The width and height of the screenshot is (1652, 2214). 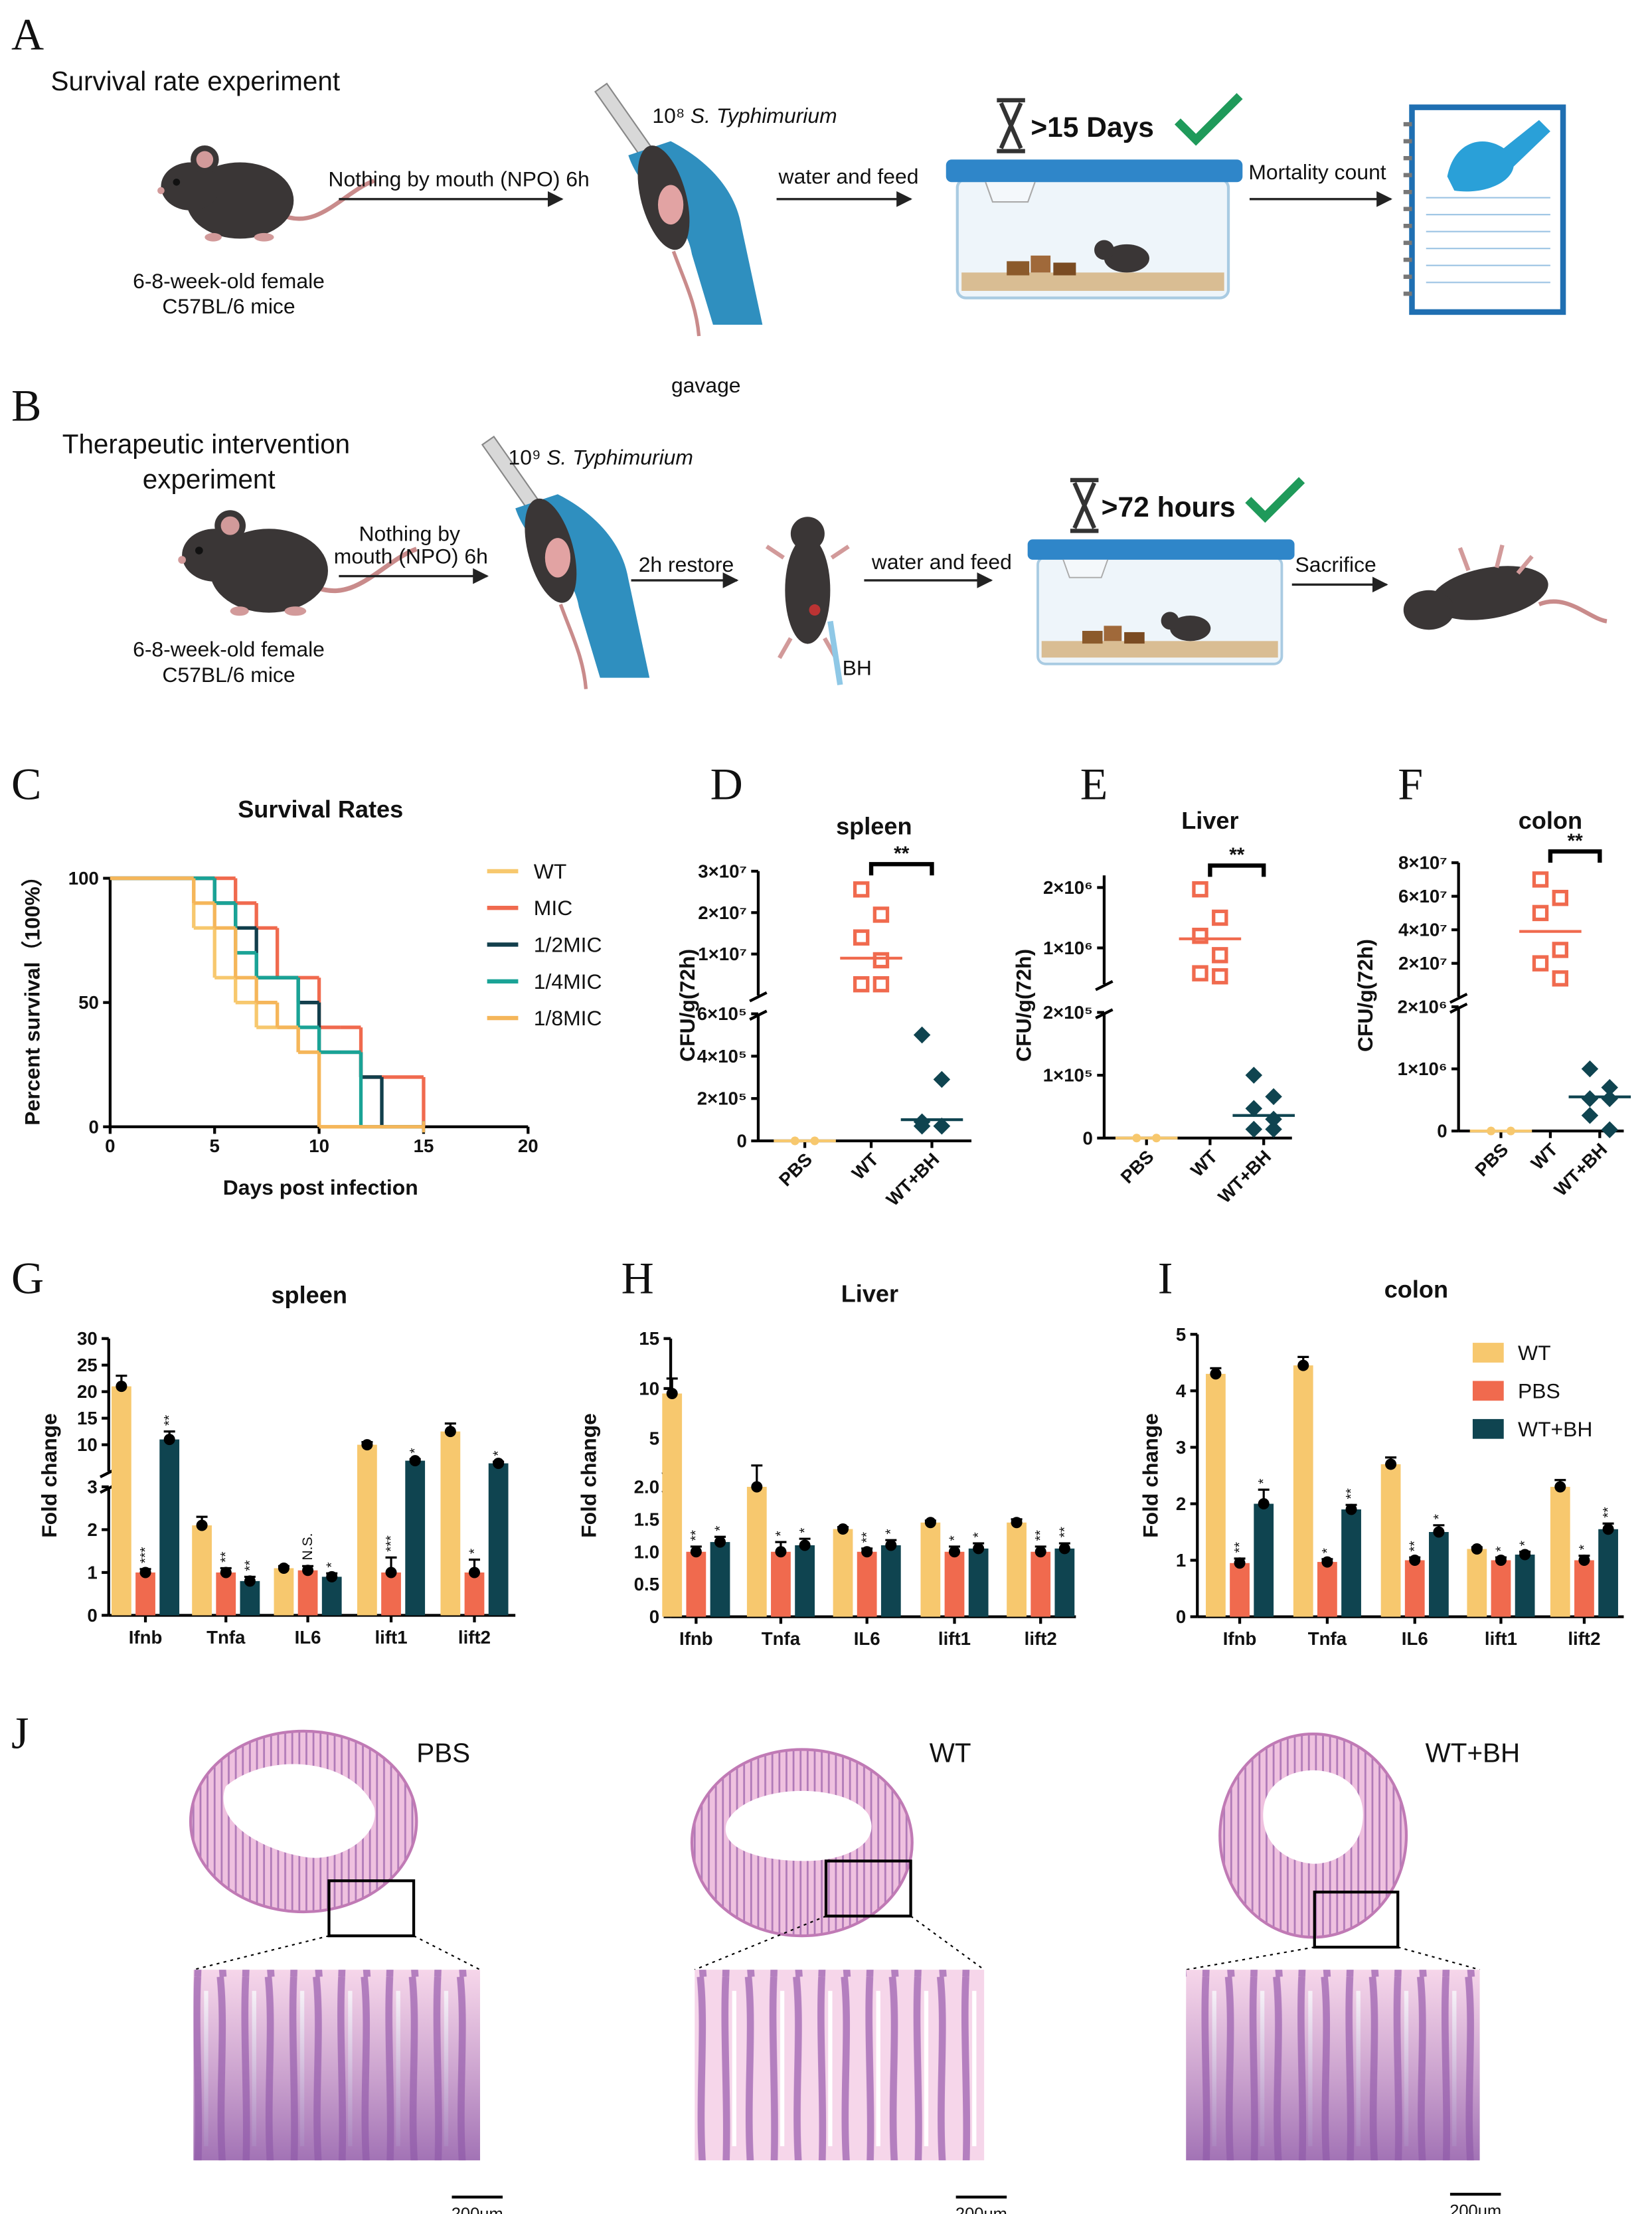 I want to click on x-tick-label: PBS, so click(x=795, y=1169).